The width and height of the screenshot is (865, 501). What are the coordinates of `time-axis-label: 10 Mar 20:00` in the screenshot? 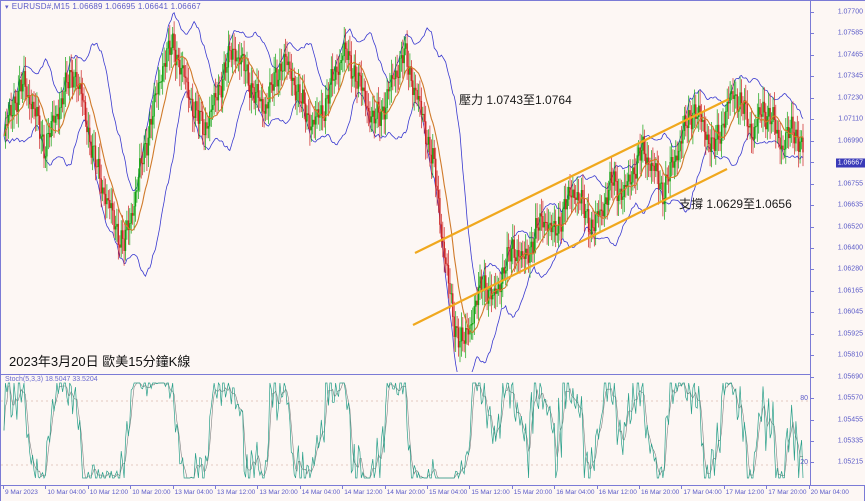 It's located at (151, 492).